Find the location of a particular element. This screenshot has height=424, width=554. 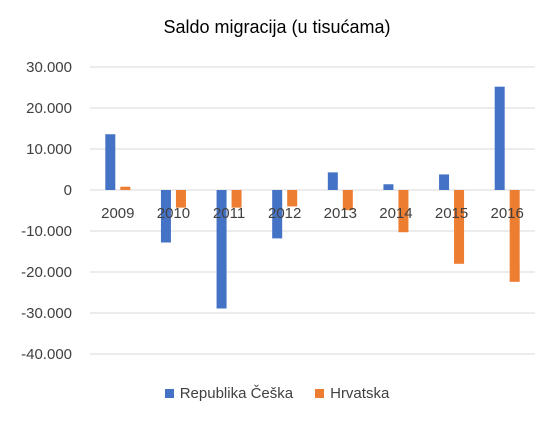

legend-item-republika-ceska: Republika Češka is located at coordinates (229, 393).